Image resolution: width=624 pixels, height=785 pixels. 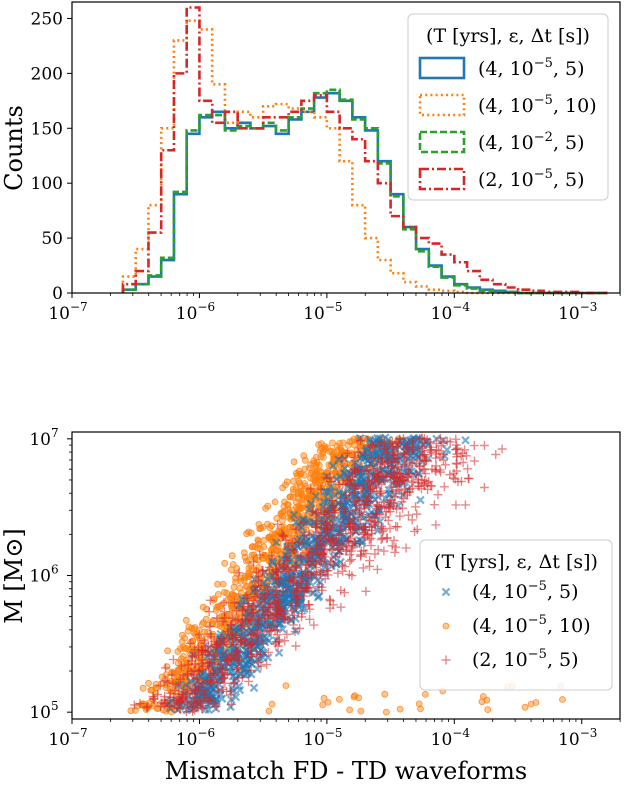 What do you see at coordinates (516, 562) in the screenshot?
I see `scatter-legend-title: (T [yrs], ε, Δt [s])` at bounding box center [516, 562].